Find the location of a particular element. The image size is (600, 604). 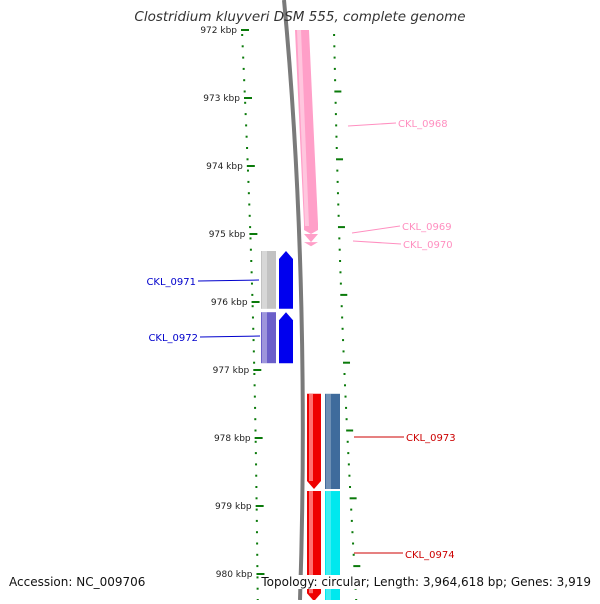

gene-arrow-shine is located at coordinates (311, 542).